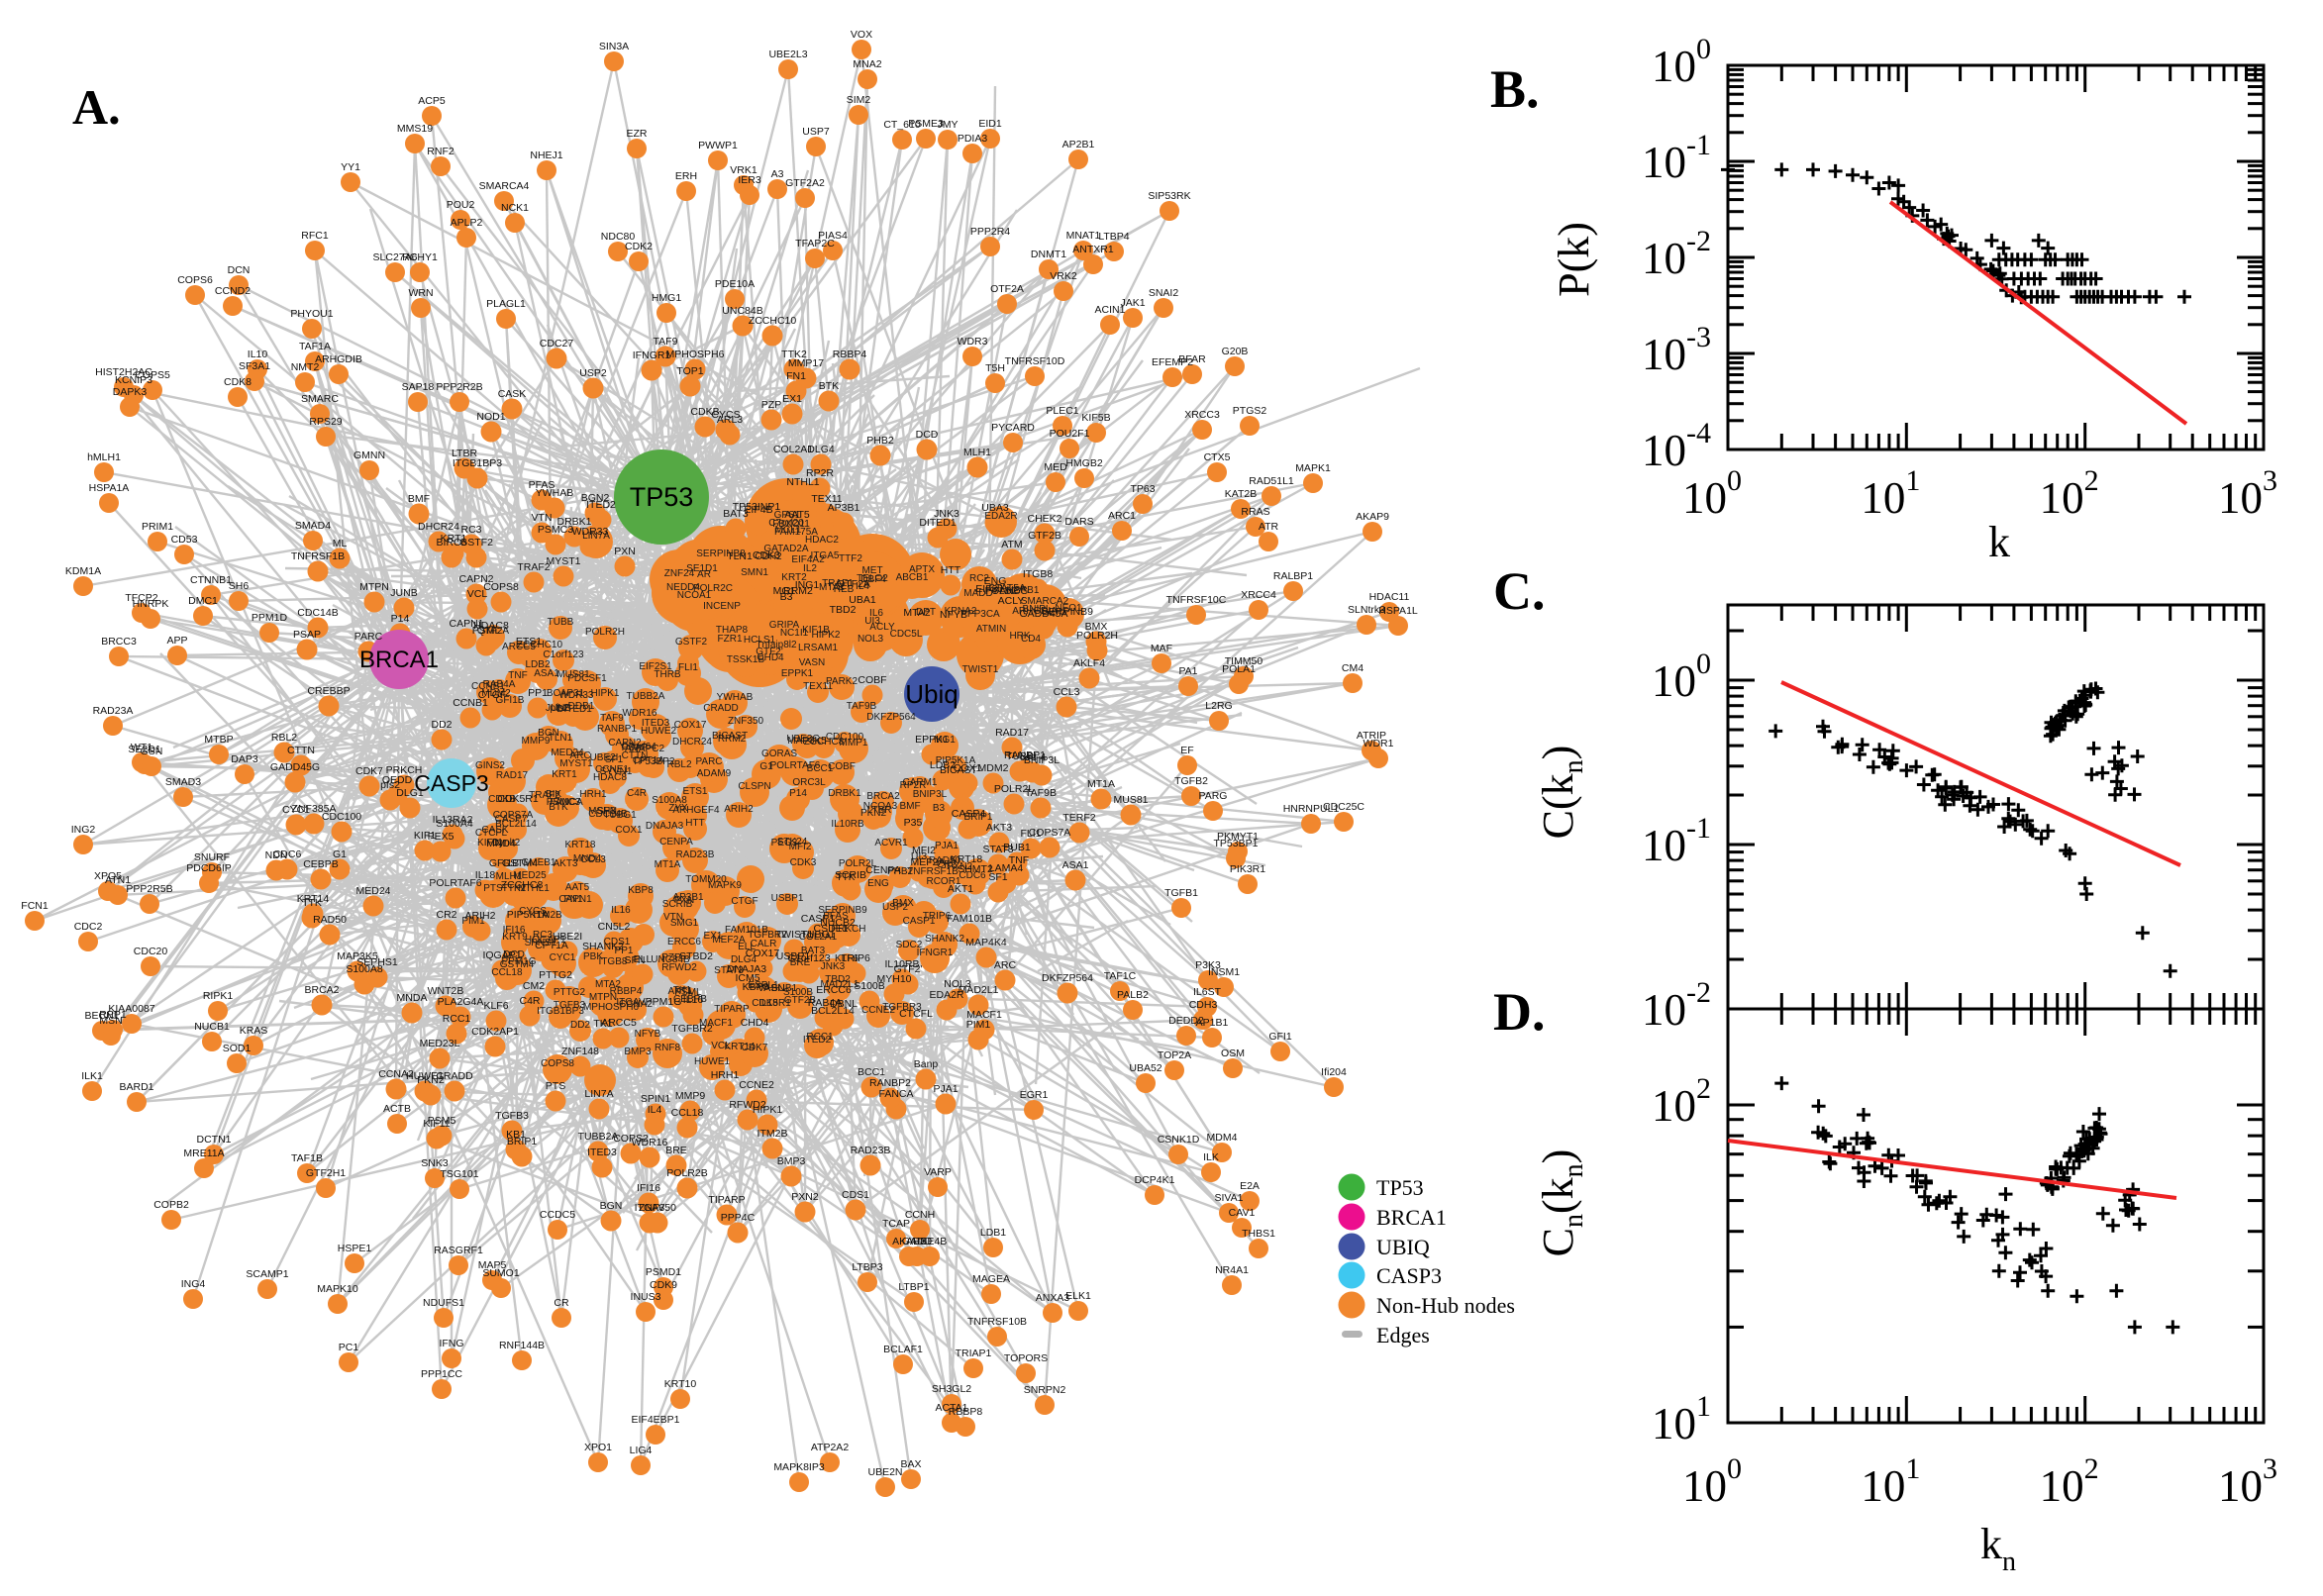 This screenshot has height=1596, width=2323. I want to click on svg-text: TNFRSF1B, so click(933, 871).